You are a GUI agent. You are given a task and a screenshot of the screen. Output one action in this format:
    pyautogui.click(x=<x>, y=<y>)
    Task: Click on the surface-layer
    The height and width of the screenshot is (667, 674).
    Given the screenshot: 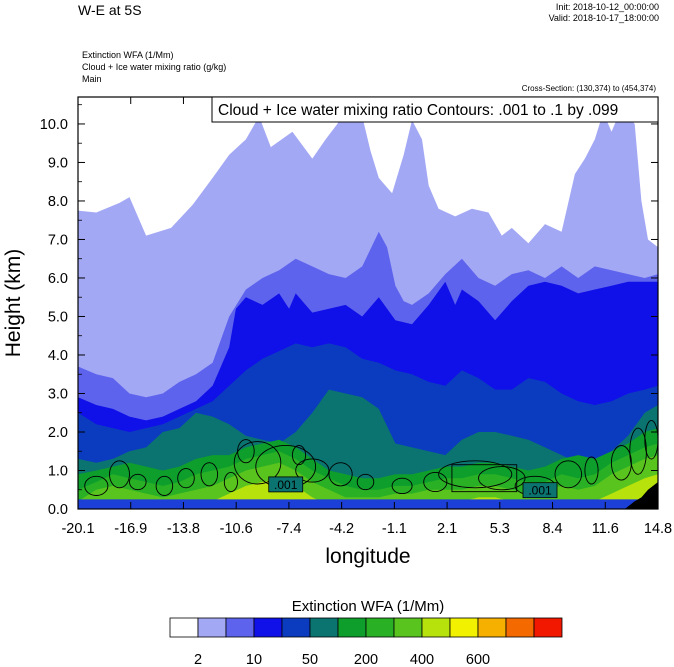 What is the action you would take?
    pyautogui.click(x=368, y=504)
    